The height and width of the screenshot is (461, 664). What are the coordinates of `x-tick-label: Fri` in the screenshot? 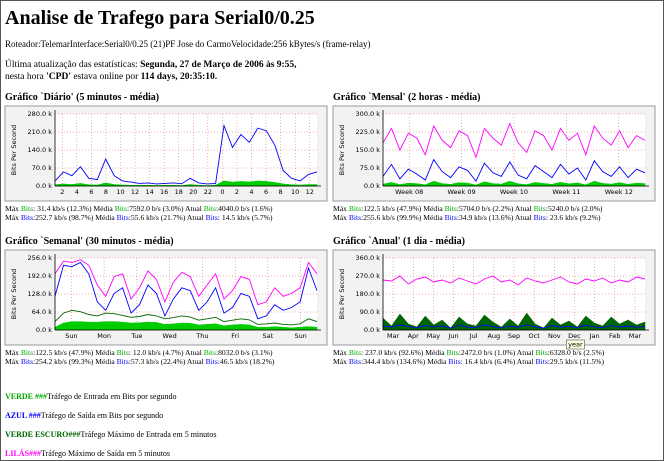 It's located at (235, 336).